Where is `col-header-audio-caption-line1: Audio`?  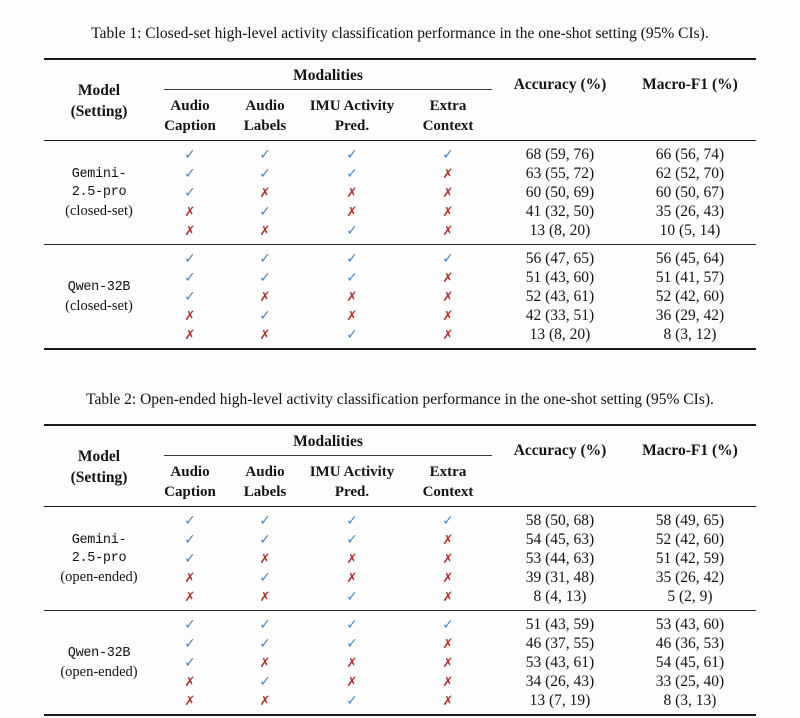 col-header-audio-caption-line1: Audio is located at coordinates (190, 472).